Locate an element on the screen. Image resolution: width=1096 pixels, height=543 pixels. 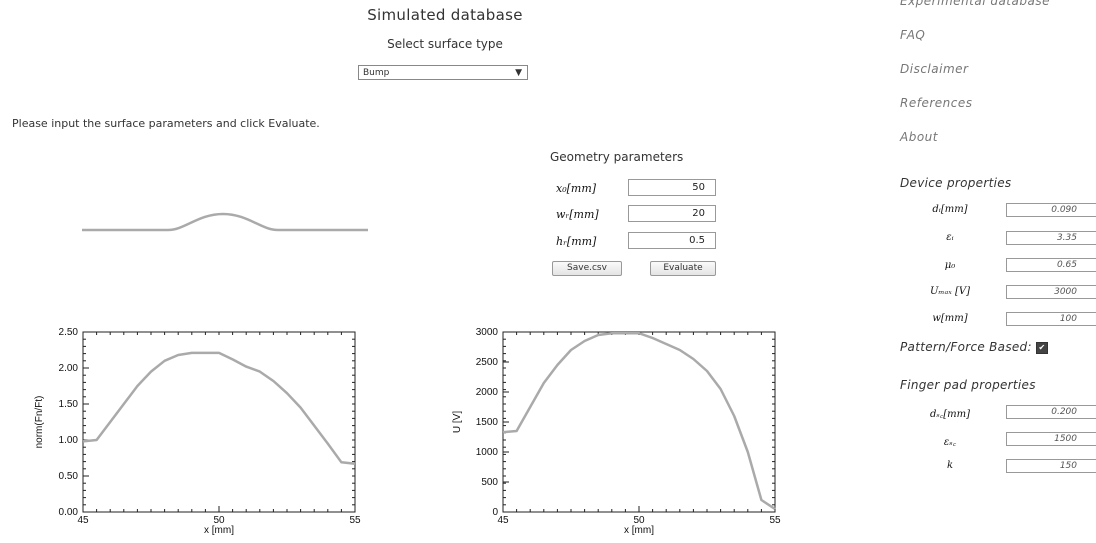
x0-label: x₀[mm] is located at coordinates (576, 188).